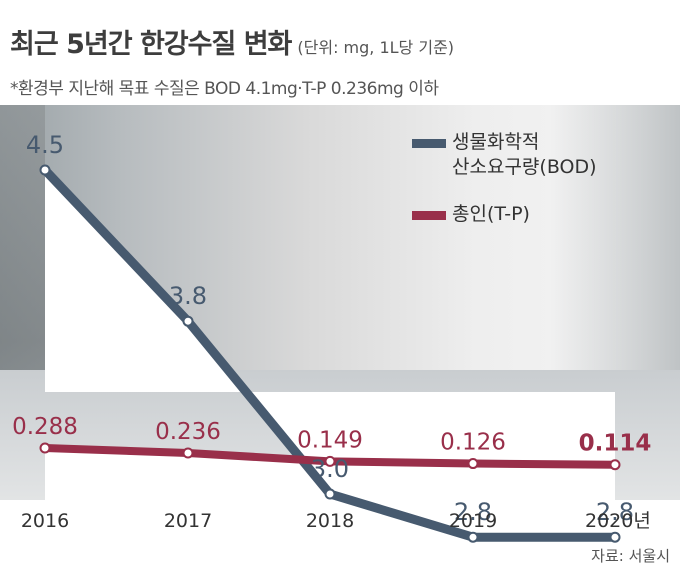 This screenshot has width=680, height=572. I want to click on legend-label-bod-2: 산소요구량(BOD), so click(524, 167).